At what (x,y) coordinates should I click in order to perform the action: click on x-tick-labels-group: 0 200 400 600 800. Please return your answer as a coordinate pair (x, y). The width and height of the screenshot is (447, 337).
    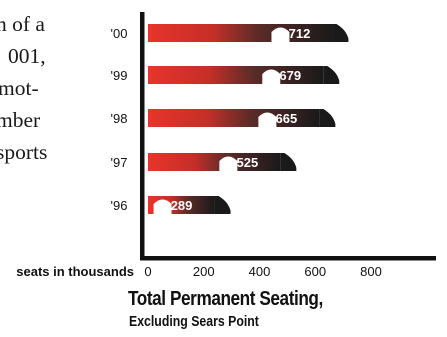
    Looking at the image, I should click on (262, 271).